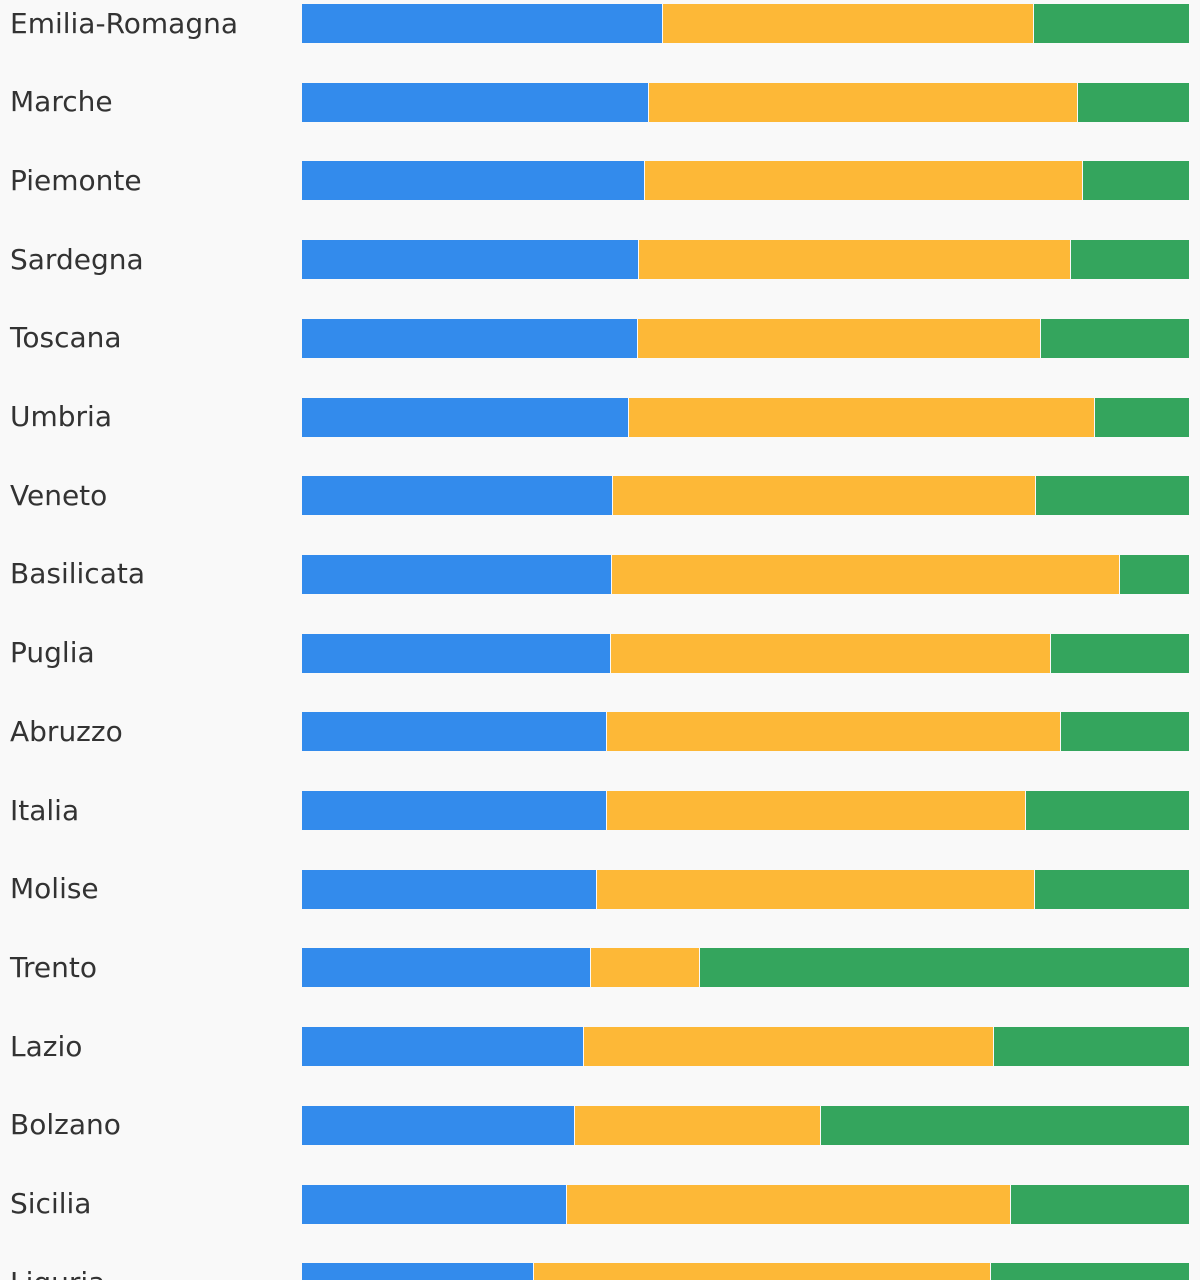 This screenshot has height=1280, width=1200. What do you see at coordinates (57, 1274) in the screenshot?
I see `category-label: Liguria` at bounding box center [57, 1274].